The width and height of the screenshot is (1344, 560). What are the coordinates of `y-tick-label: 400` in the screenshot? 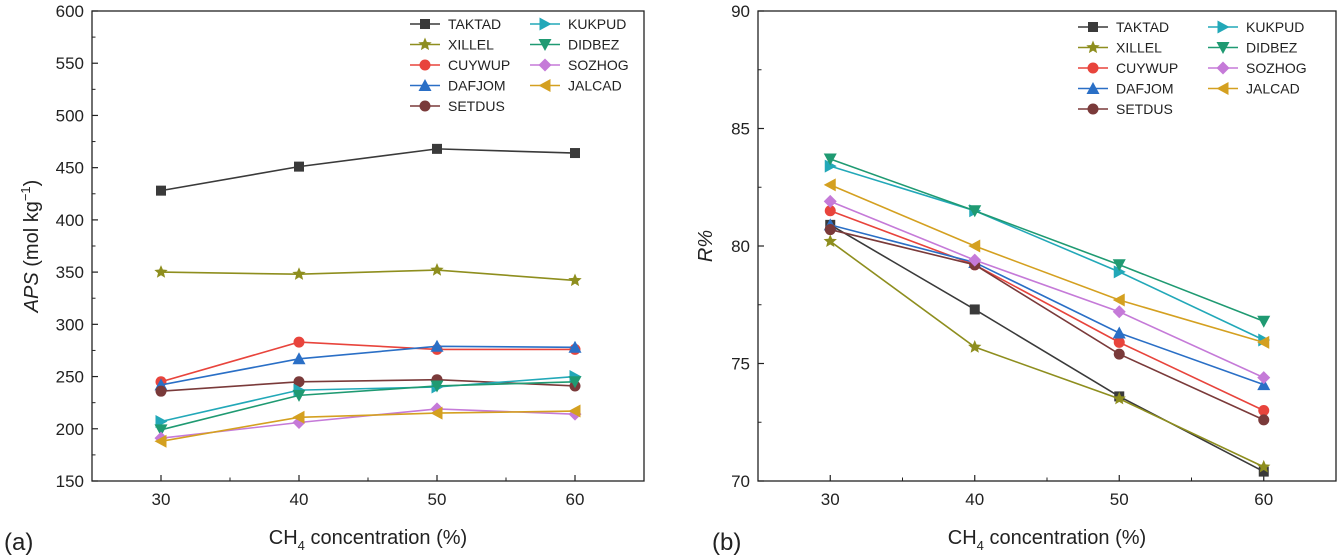 It's located at (70, 220).